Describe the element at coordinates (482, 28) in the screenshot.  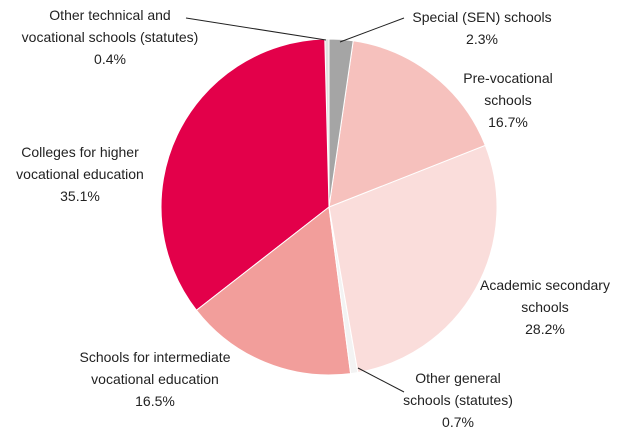
I see `slice-label: Special (SEN) schools 2.3%` at that location.